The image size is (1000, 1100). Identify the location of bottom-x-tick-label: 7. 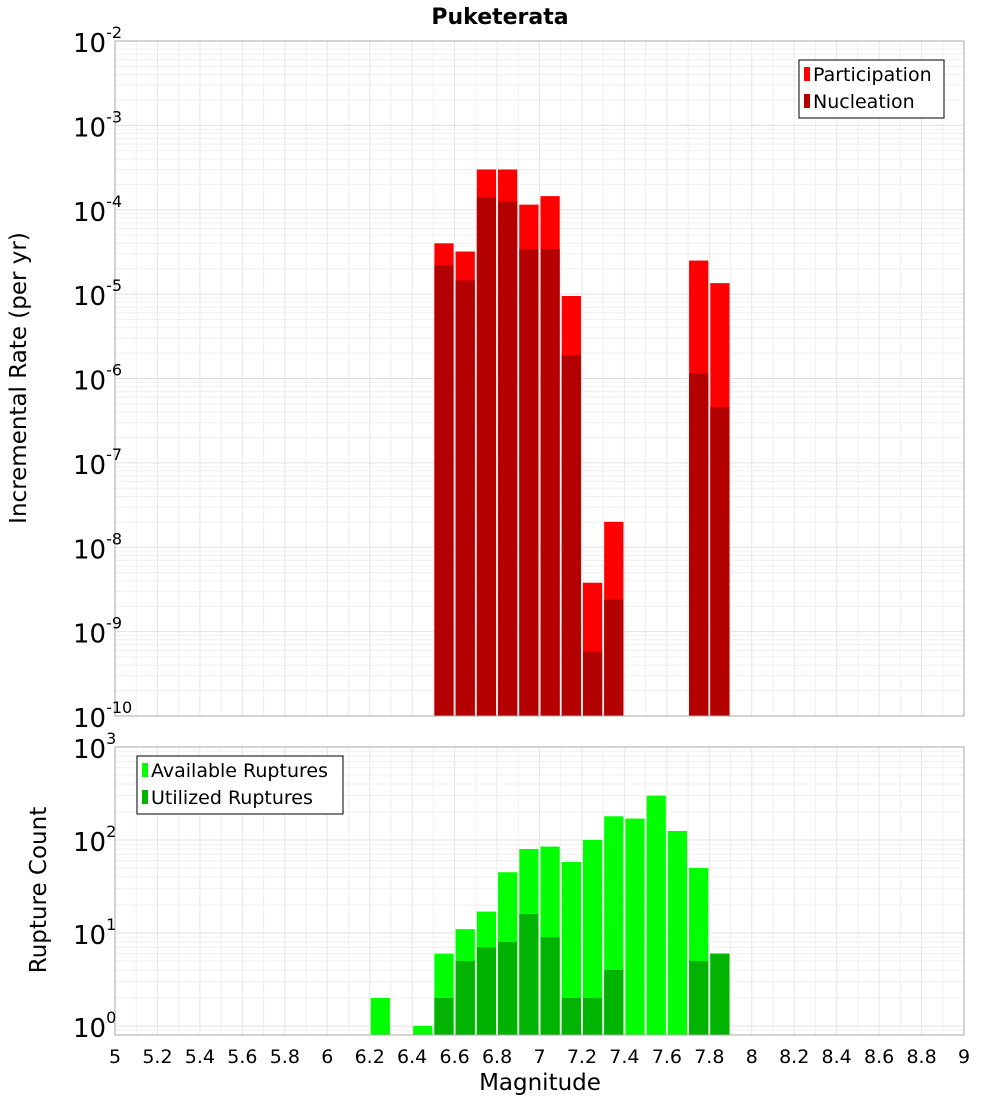
(539, 1057).